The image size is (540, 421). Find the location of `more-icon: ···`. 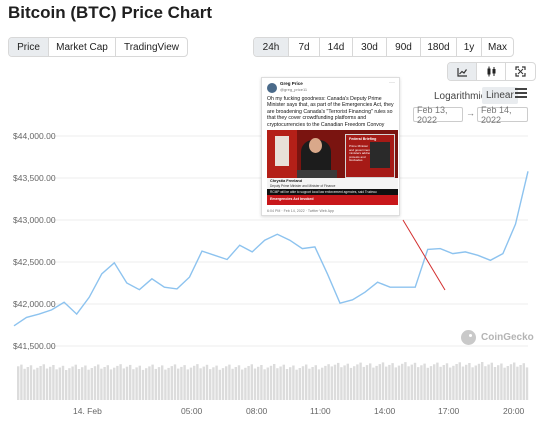

more-icon: ··· is located at coordinates (392, 83).